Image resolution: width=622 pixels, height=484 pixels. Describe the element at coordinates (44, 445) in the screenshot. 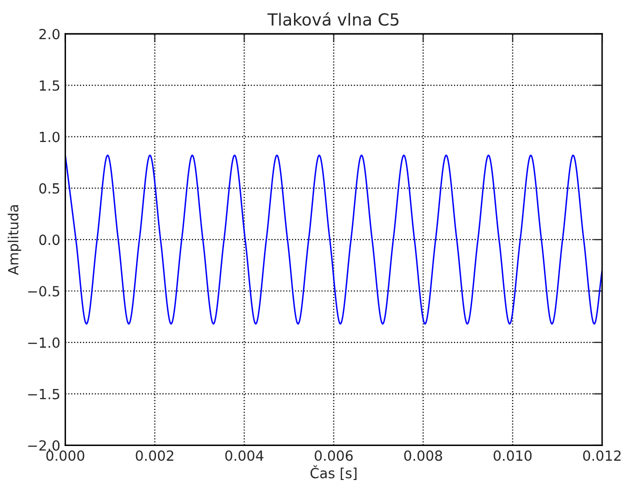

I see `y-tick-label: −2.0` at that location.